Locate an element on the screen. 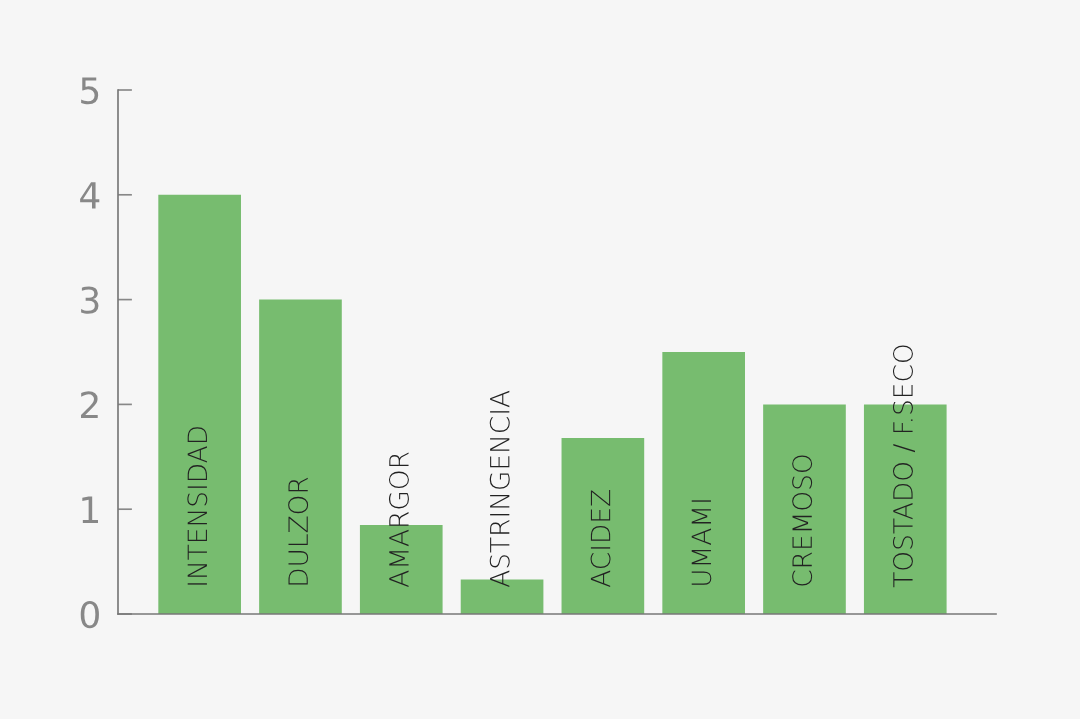  x-tick-label: TOSTADO / F.SECO is located at coordinates (904, 466).